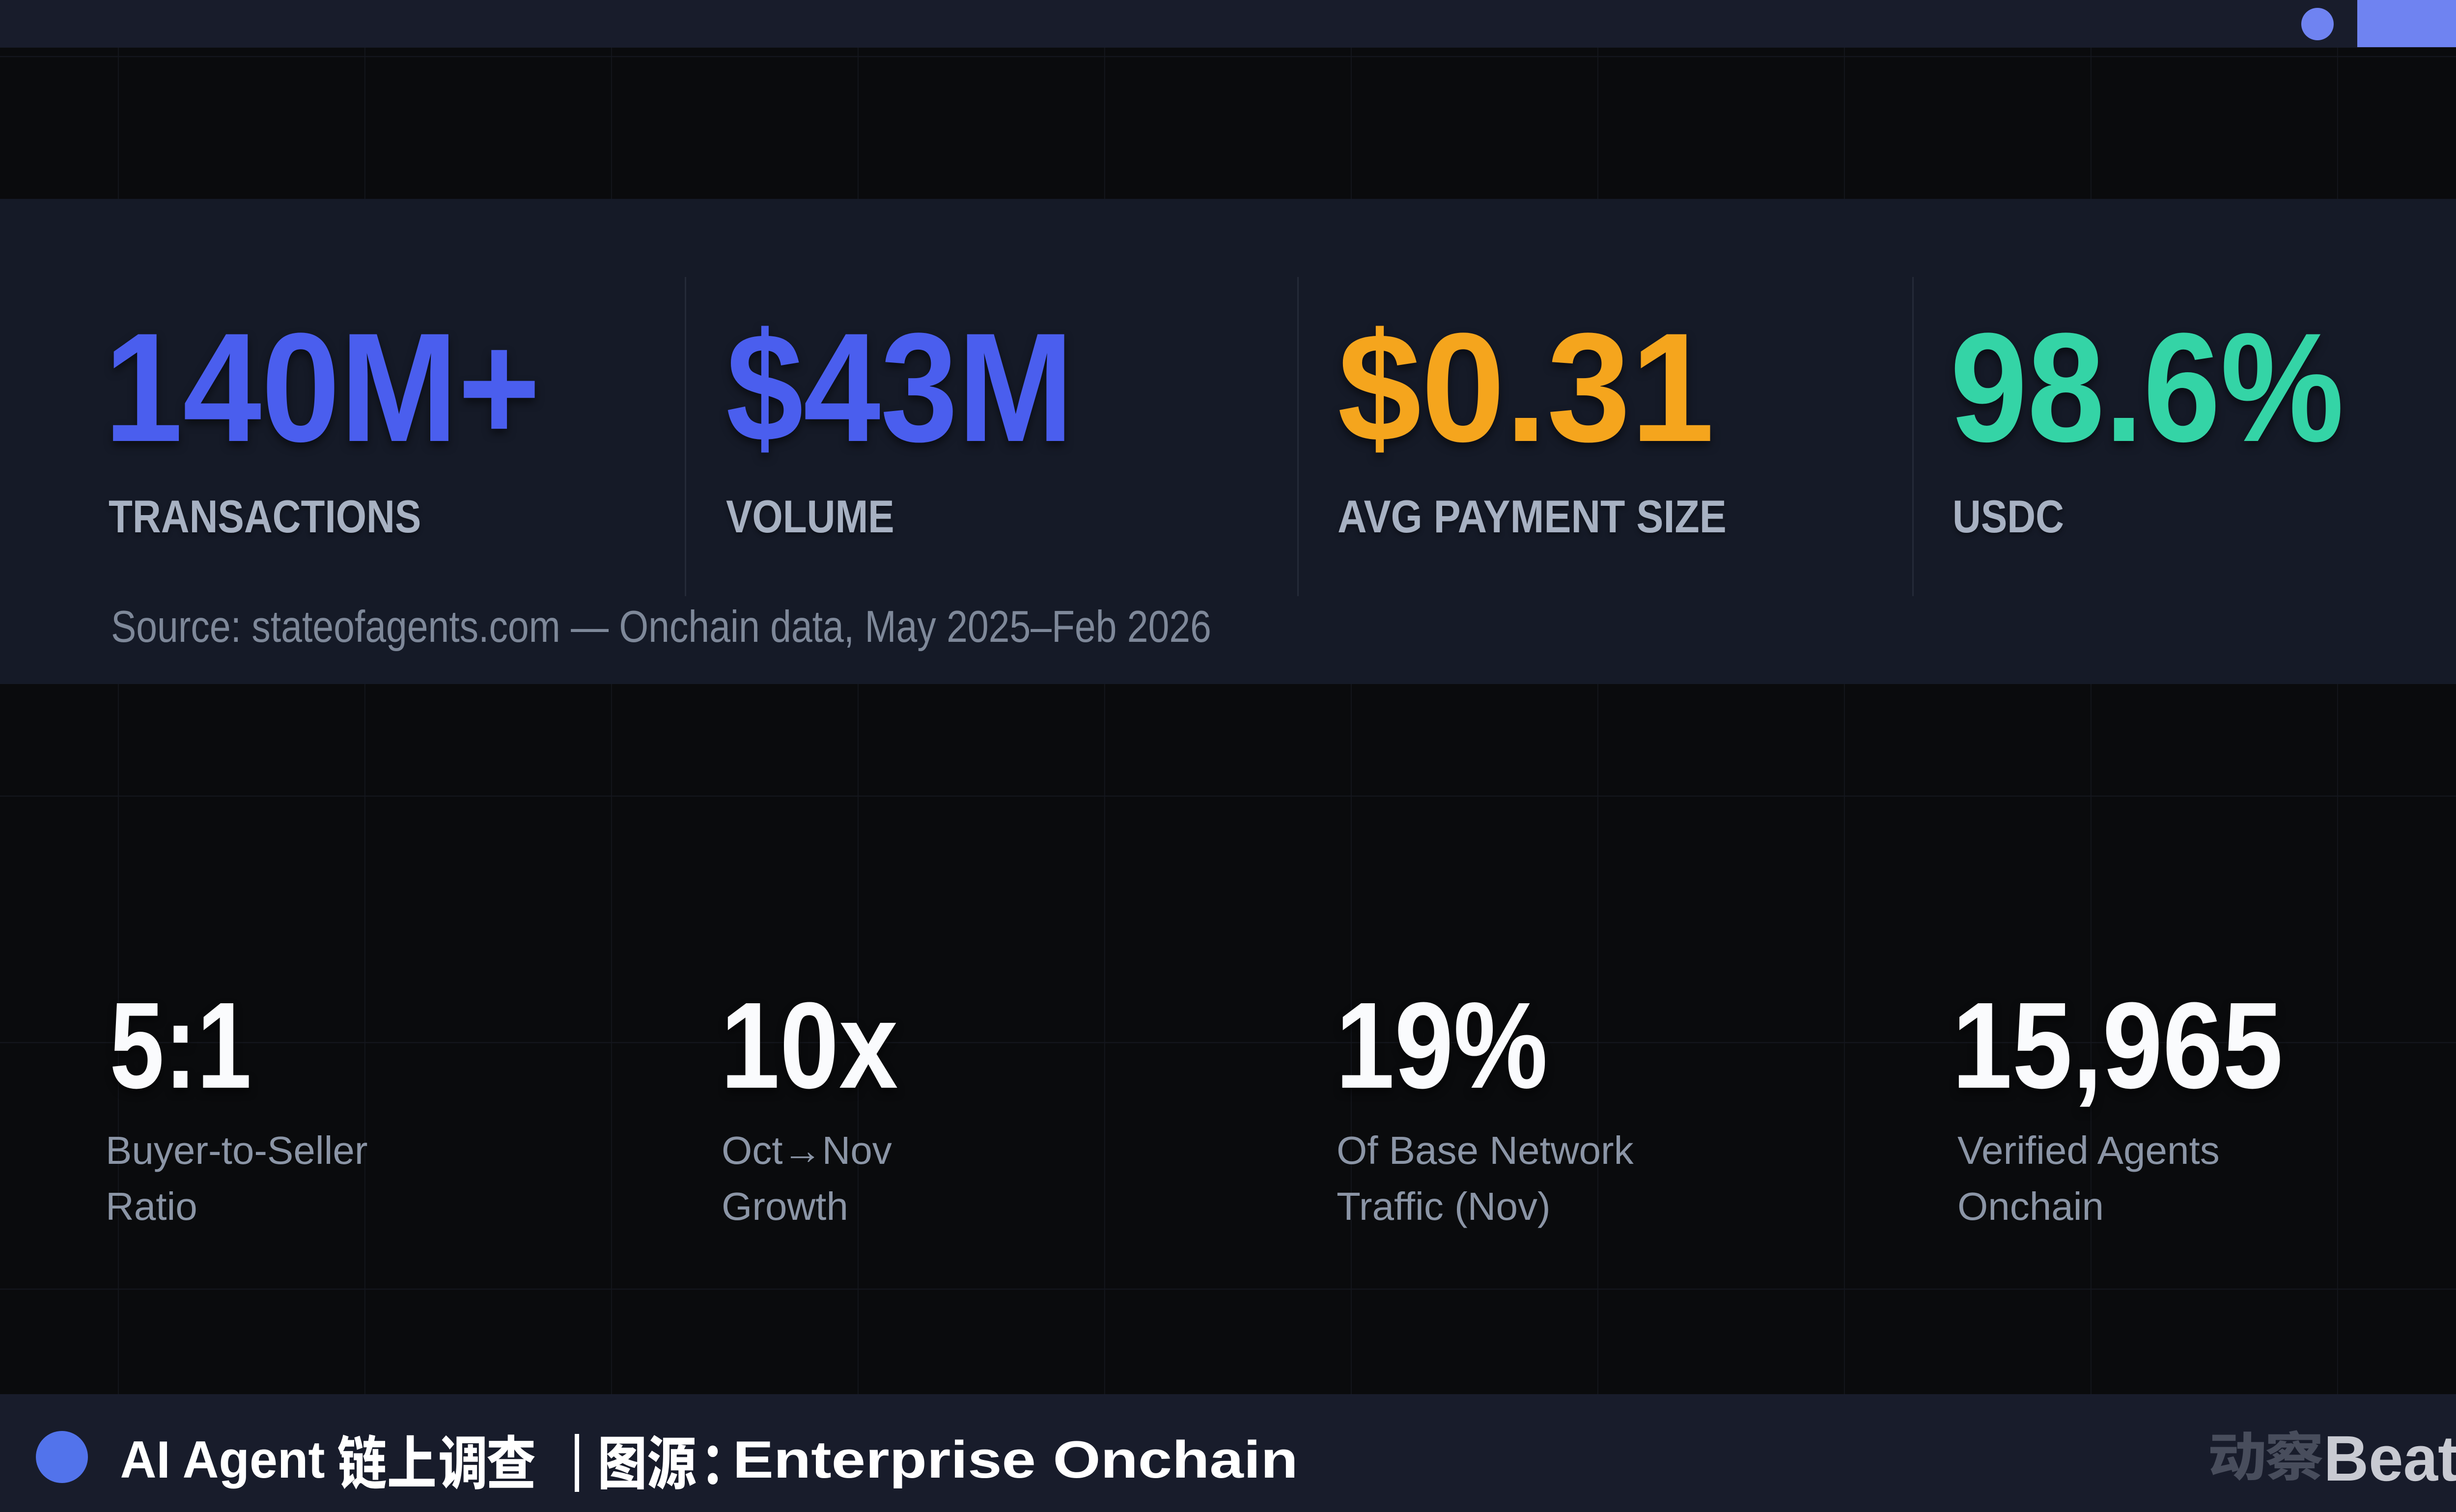  I want to click on svg-text: Beating, so click(2390, 1458).